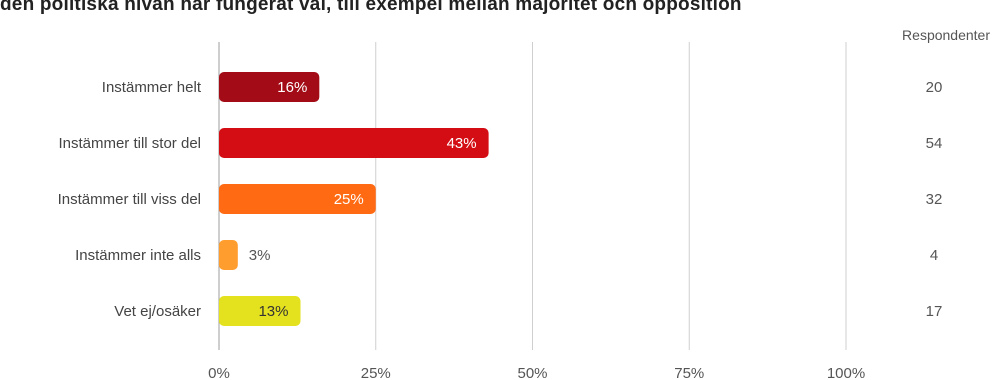 Image resolution: width=994 pixels, height=380 pixels. Describe the element at coordinates (946, 35) in the screenshot. I see `respondents-header: Respondenter` at that location.